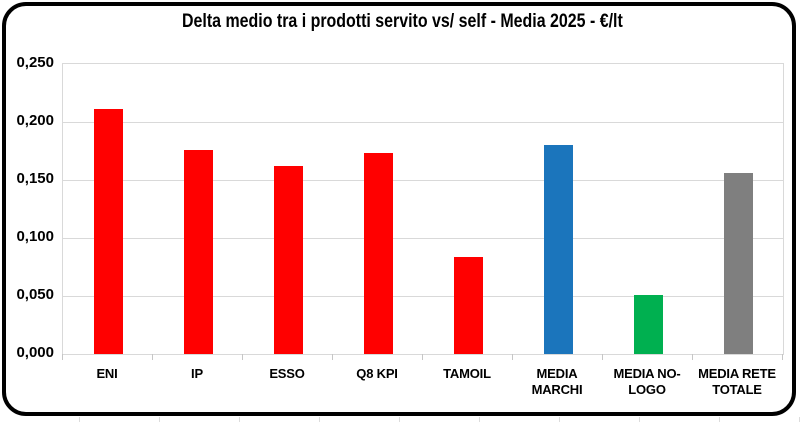 The image size is (804, 422). Describe the element at coordinates (737, 381) in the screenshot. I see `x-axis-label: MEDIA RETE TOTALE` at that location.